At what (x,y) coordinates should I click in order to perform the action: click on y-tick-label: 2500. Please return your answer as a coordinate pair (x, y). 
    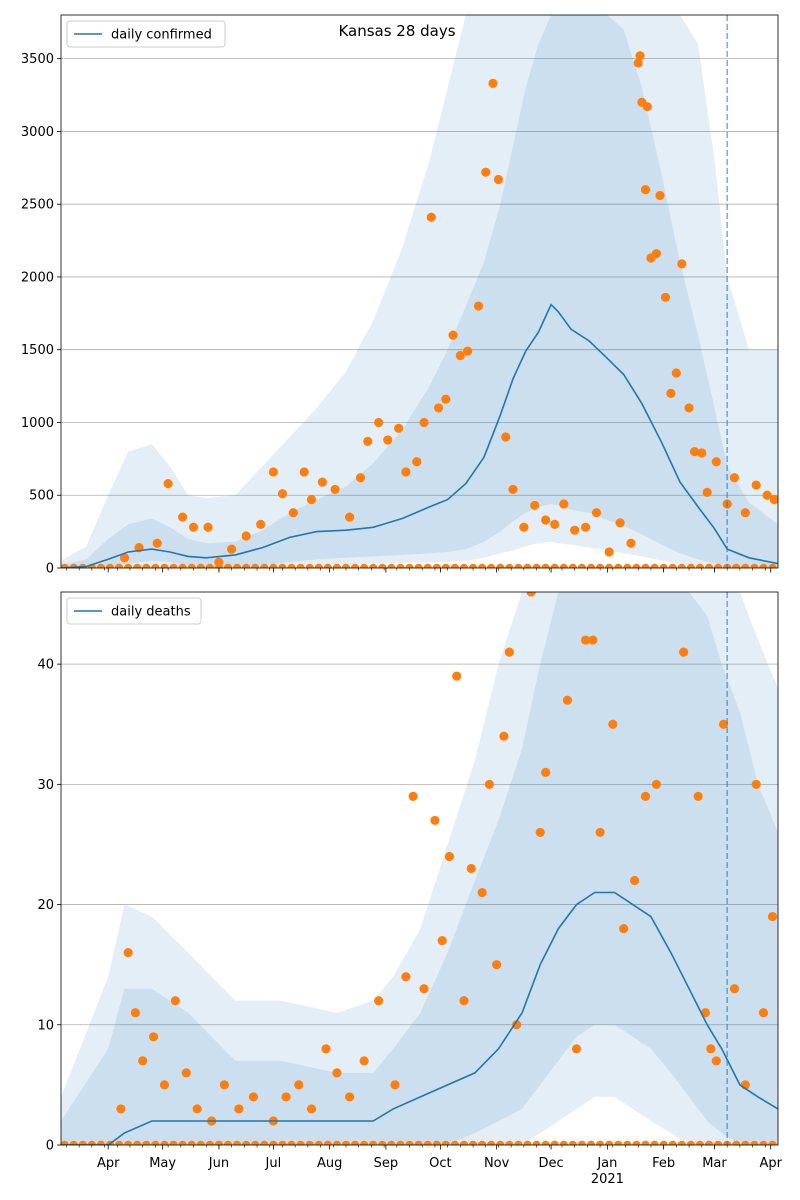
    Looking at the image, I should click on (37, 205).